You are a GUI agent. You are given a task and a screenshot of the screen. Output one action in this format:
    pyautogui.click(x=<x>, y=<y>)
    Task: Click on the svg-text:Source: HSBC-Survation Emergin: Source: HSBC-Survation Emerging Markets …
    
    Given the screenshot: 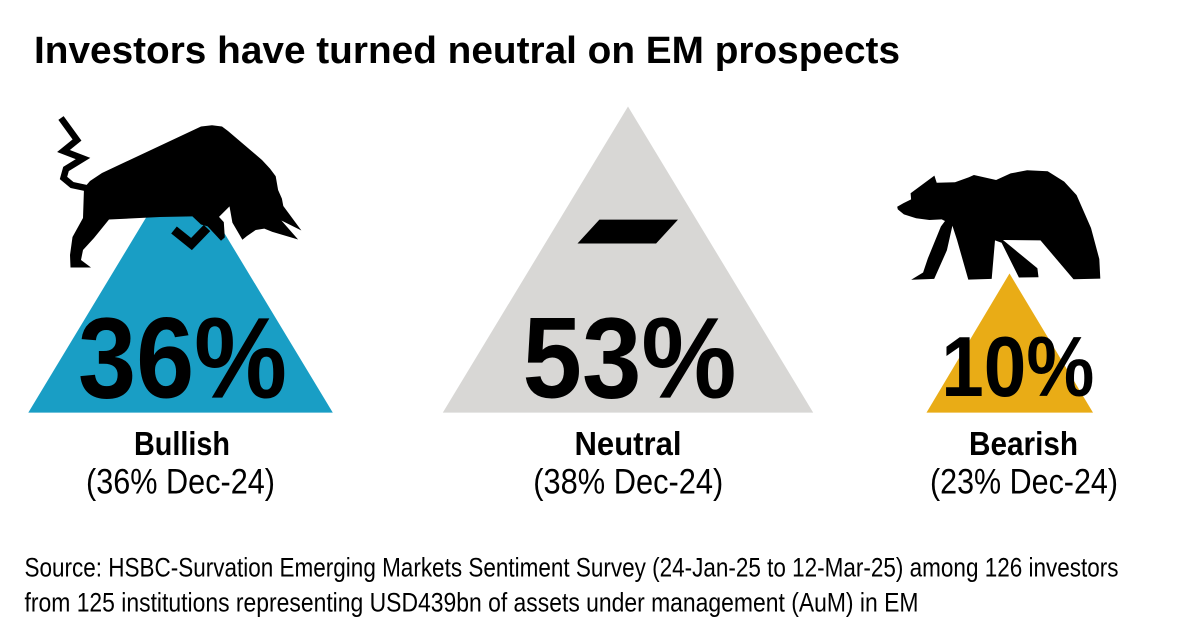 What is the action you would take?
    pyautogui.click(x=572, y=568)
    